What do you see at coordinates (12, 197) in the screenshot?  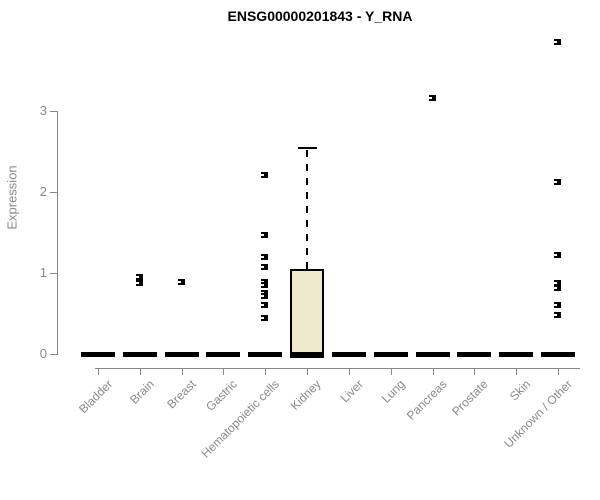 I see `y-axis-label: Expression` at bounding box center [12, 197].